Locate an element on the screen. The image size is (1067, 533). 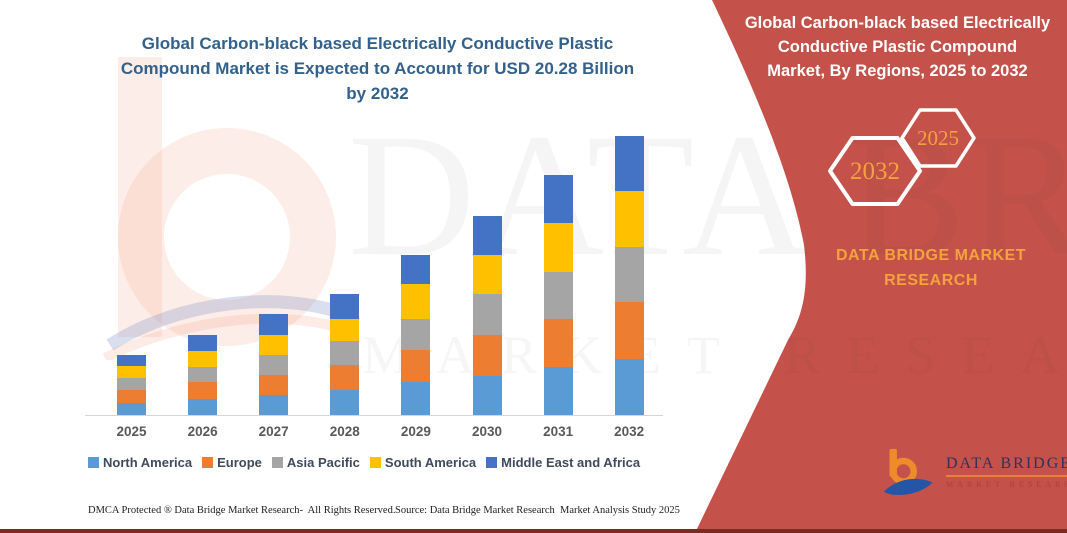
bar-segment-2029-middle-east-and-africa is located at coordinates (416, 269).